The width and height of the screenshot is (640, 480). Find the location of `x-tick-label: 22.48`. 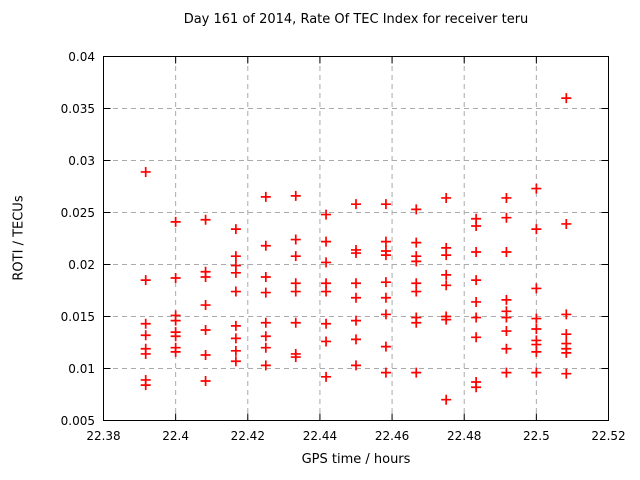

x-tick-label: 22.48 is located at coordinates (464, 436).